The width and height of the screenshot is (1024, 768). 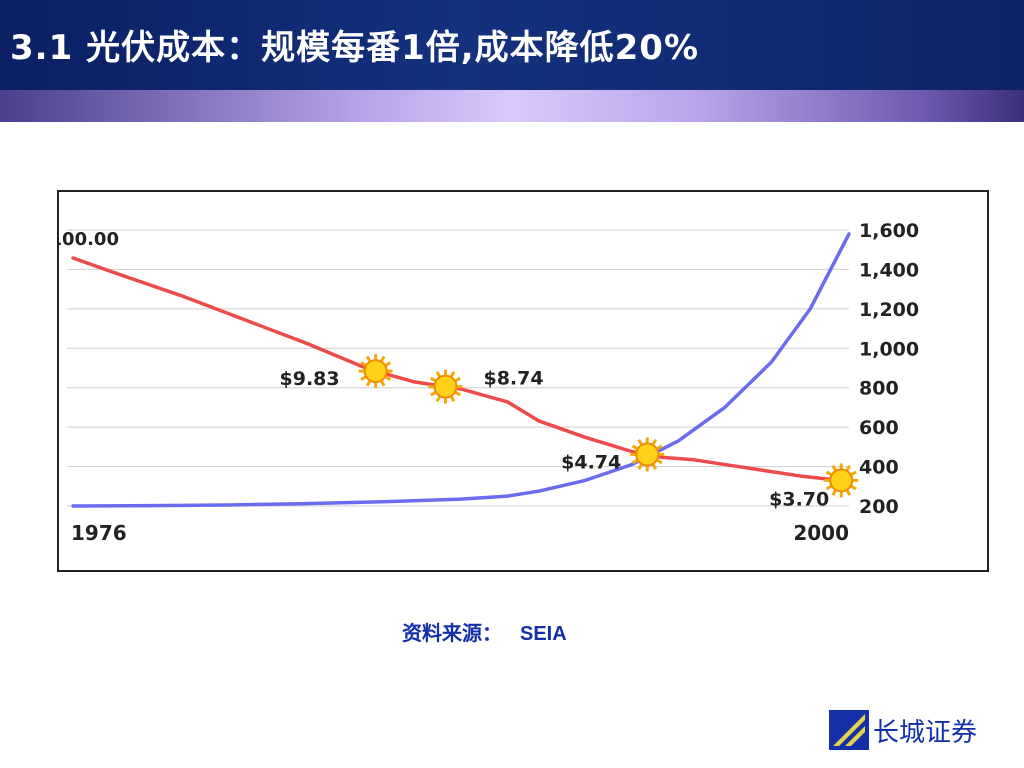 What do you see at coordinates (799, 499) in the screenshot?
I see `price-data-label: $3.70` at bounding box center [799, 499].